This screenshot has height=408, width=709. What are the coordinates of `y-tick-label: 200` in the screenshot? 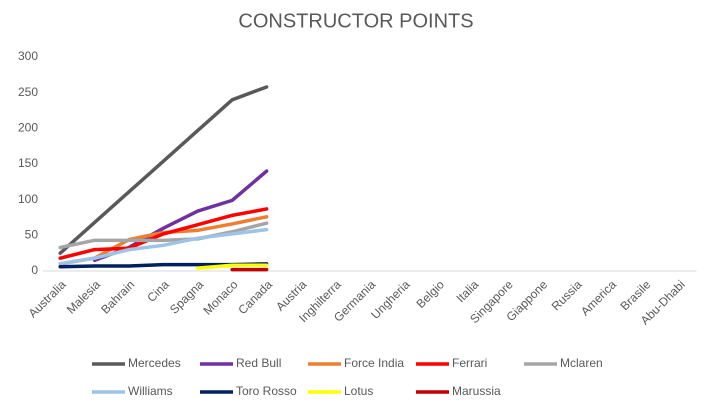 It's located at (28, 128).